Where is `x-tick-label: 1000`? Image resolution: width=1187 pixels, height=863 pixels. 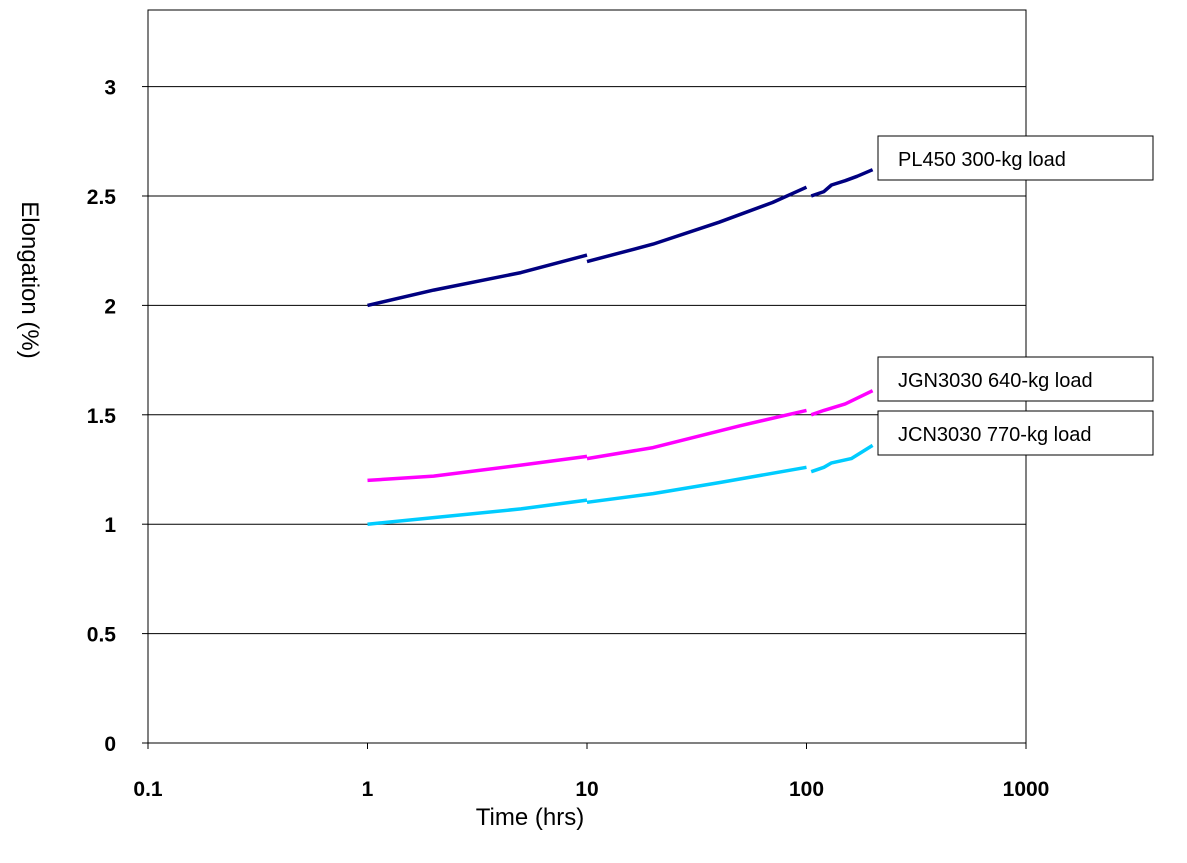 x-tick-label: 1000 is located at coordinates (1026, 789).